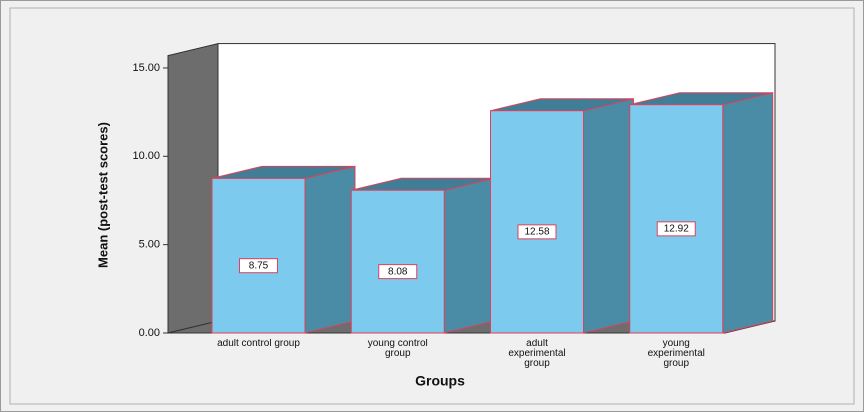  Describe the element at coordinates (146, 68) in the screenshot. I see `y-tick-label: 15.00` at that location.